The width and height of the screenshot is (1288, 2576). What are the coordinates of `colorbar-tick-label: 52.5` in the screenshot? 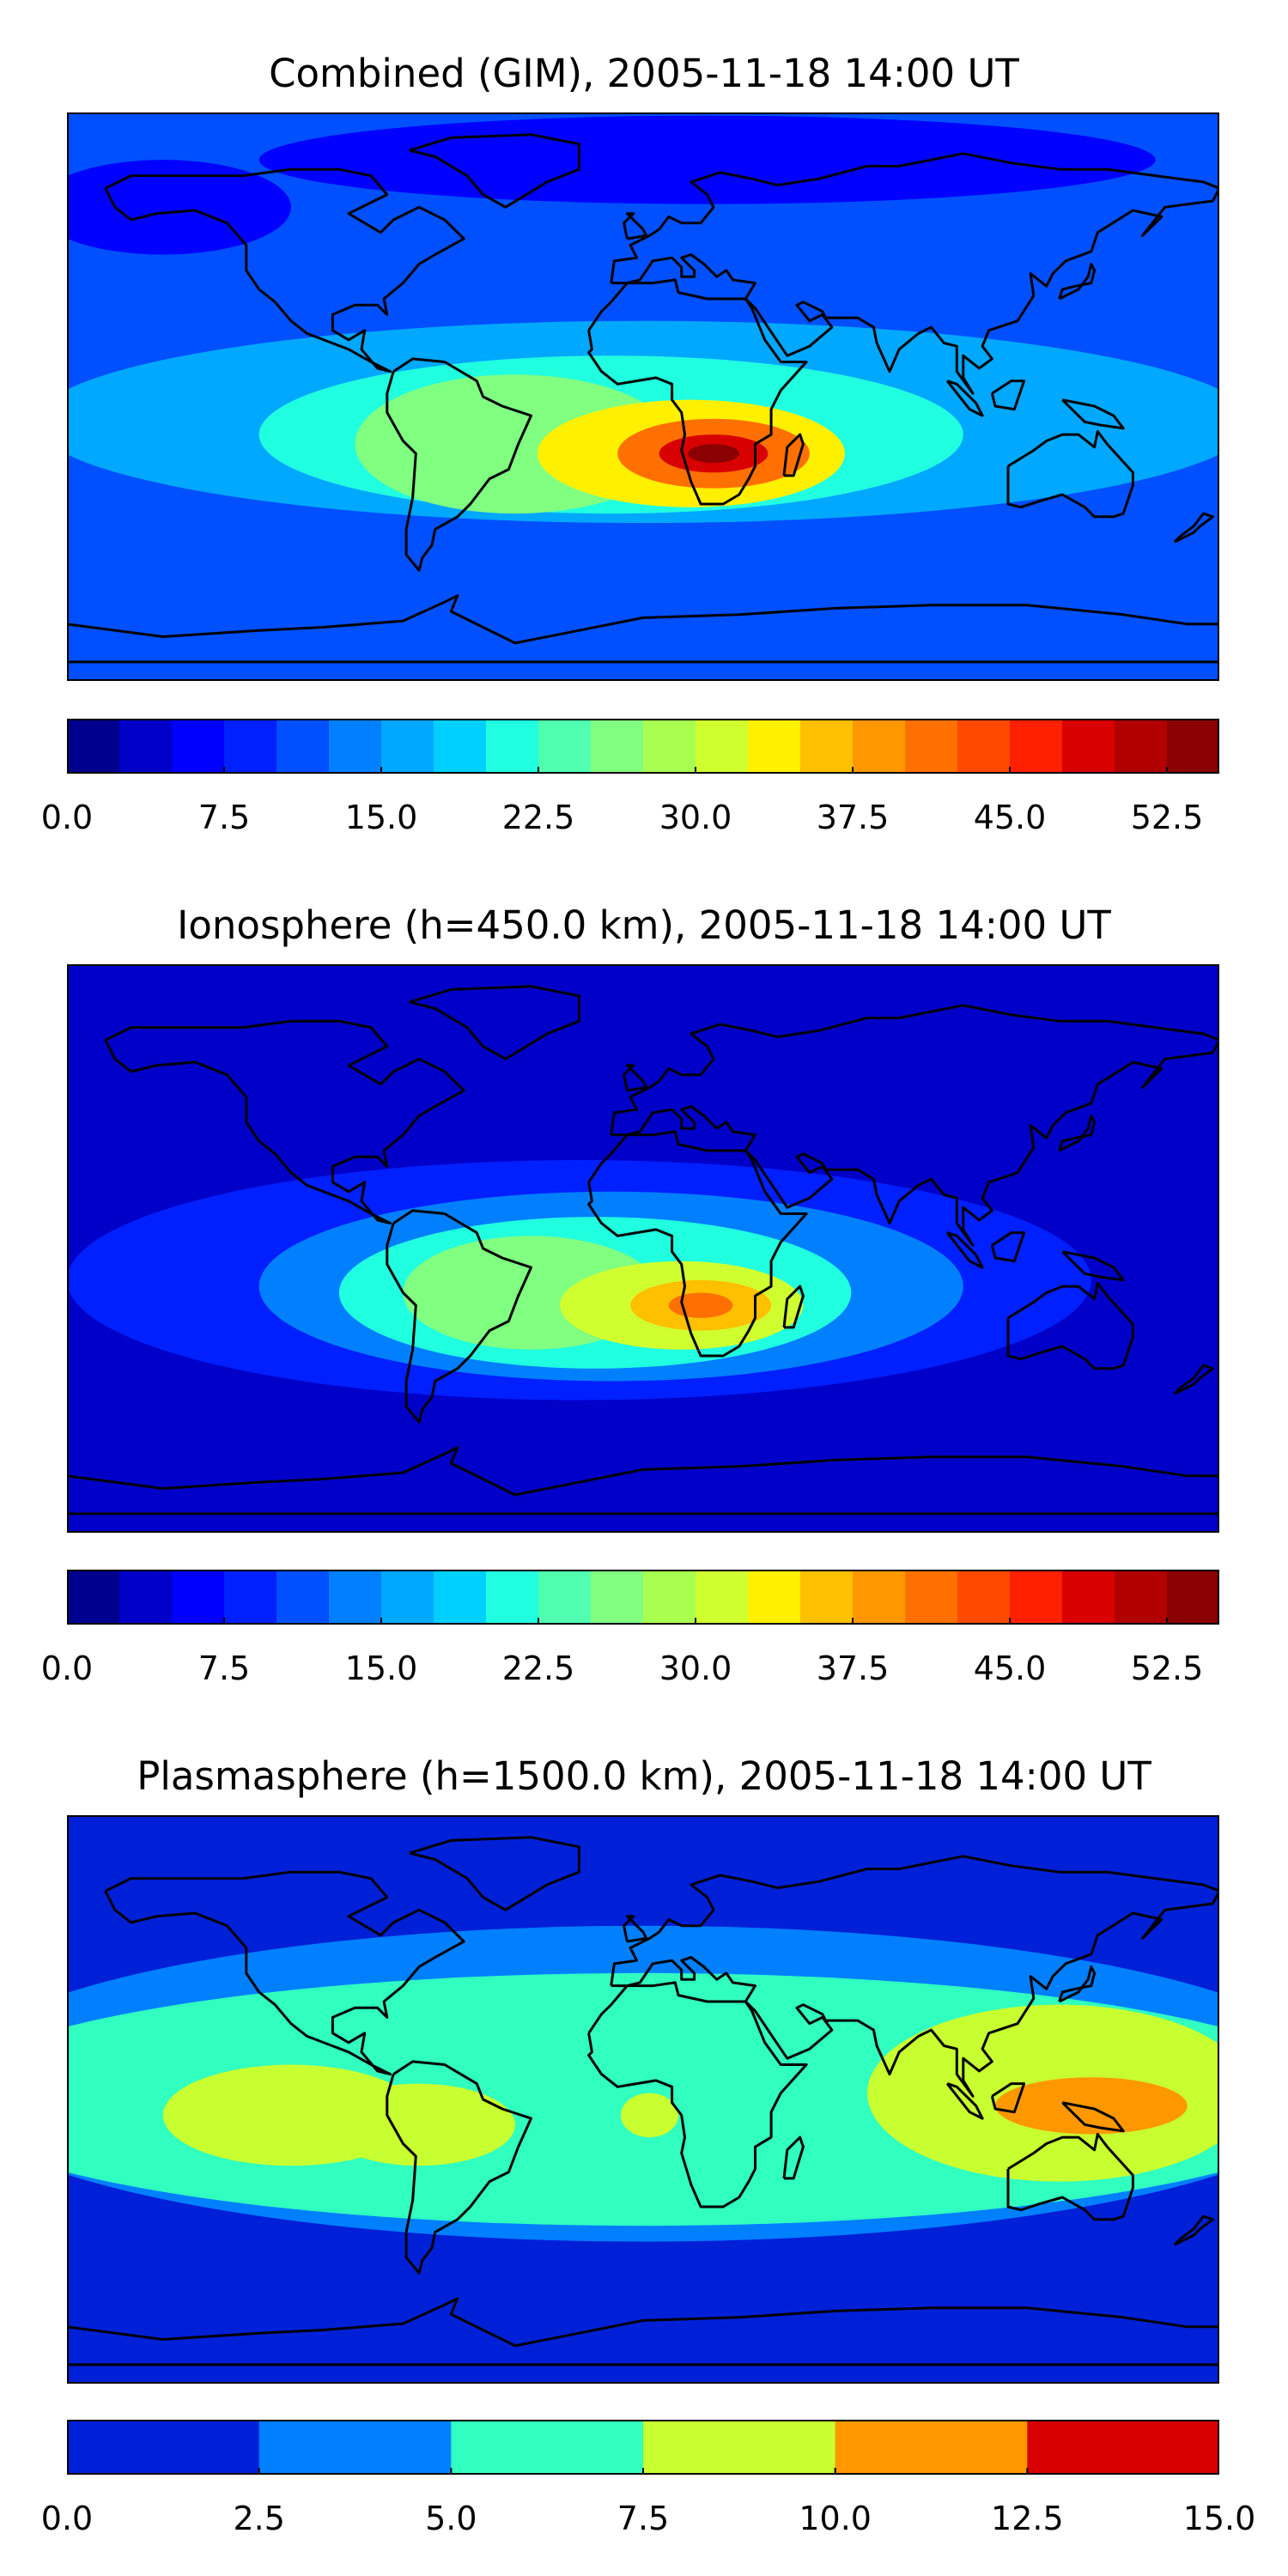 It's located at (1167, 1668).